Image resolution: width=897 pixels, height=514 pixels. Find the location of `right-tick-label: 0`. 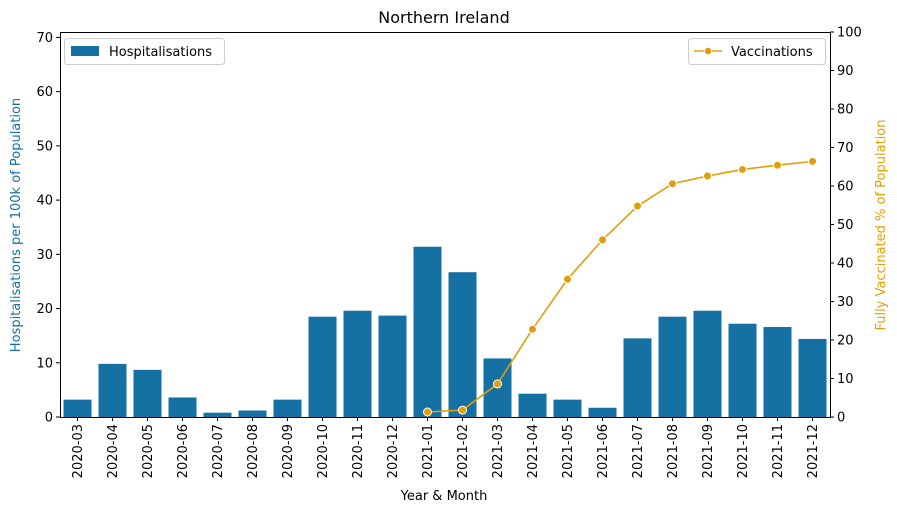

right-tick-label: 0 is located at coordinates (841, 418).